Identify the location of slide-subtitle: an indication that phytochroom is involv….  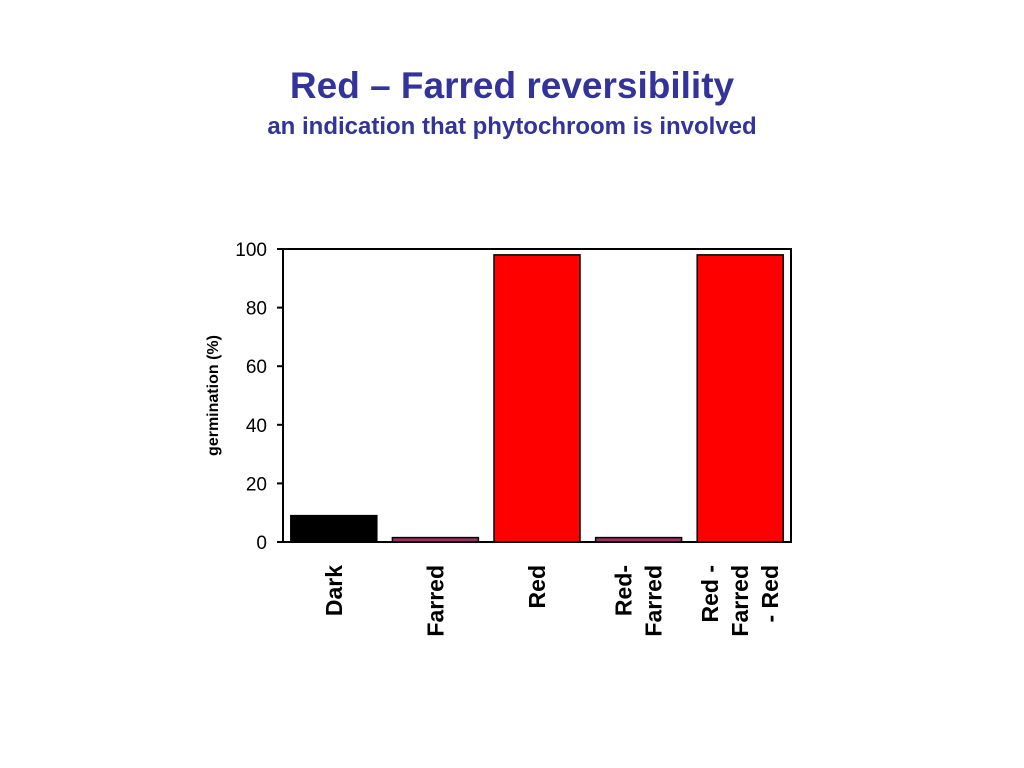
(512, 126).